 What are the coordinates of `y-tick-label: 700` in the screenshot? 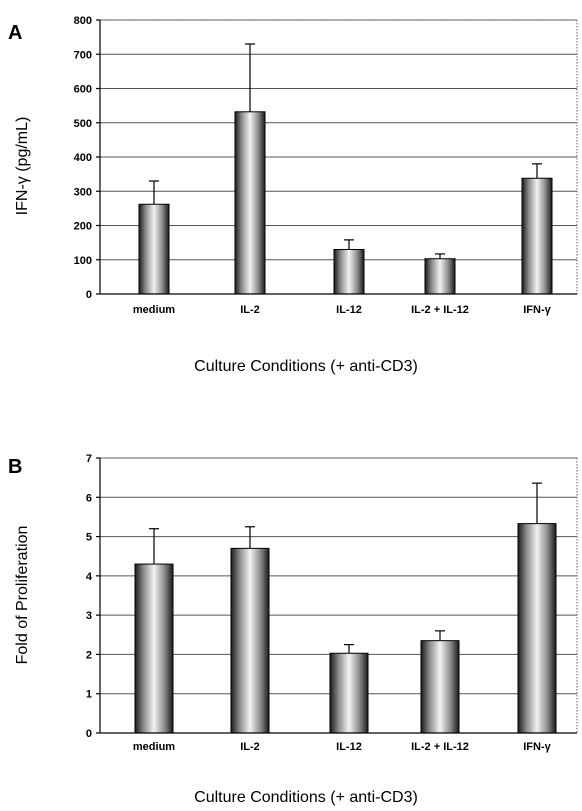 It's located at (83, 55).